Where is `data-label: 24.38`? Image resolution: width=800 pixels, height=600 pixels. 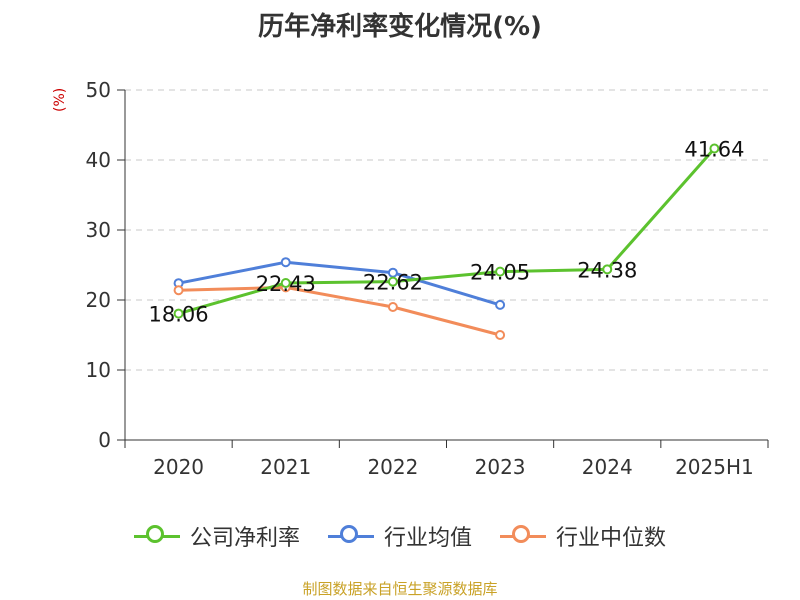 data-label: 24.38 is located at coordinates (607, 270).